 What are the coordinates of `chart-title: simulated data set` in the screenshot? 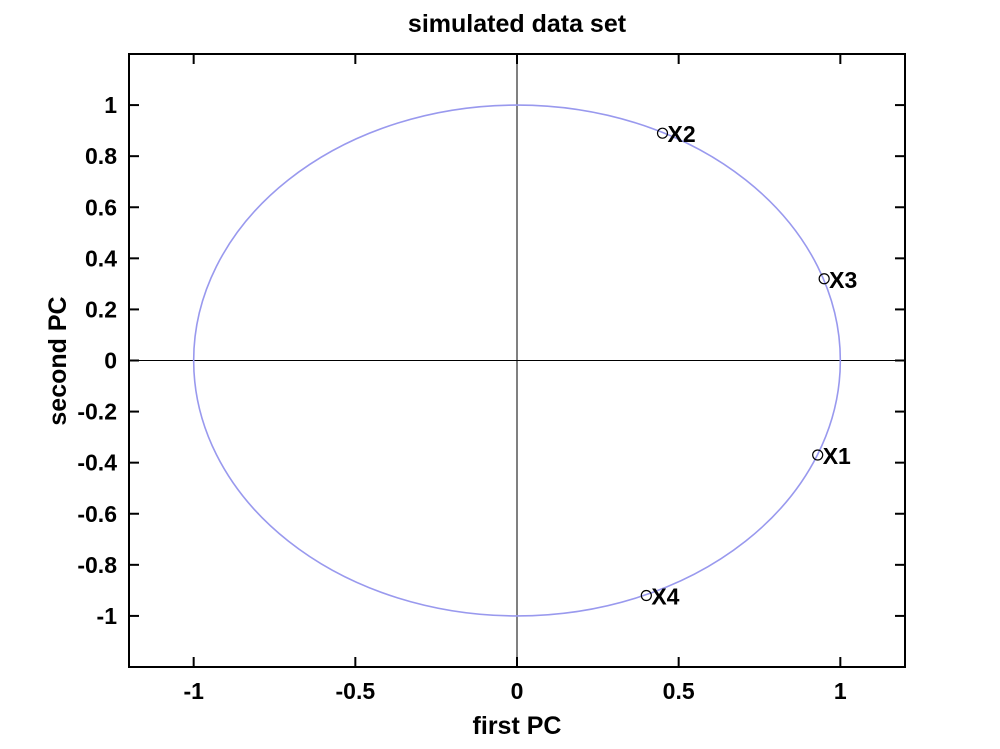 It's located at (517, 24).